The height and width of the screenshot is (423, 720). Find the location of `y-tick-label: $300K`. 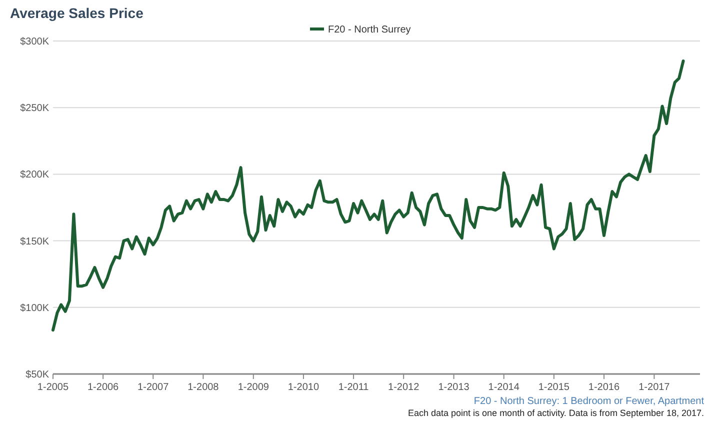

y-tick-label: $300K is located at coordinates (35, 42).